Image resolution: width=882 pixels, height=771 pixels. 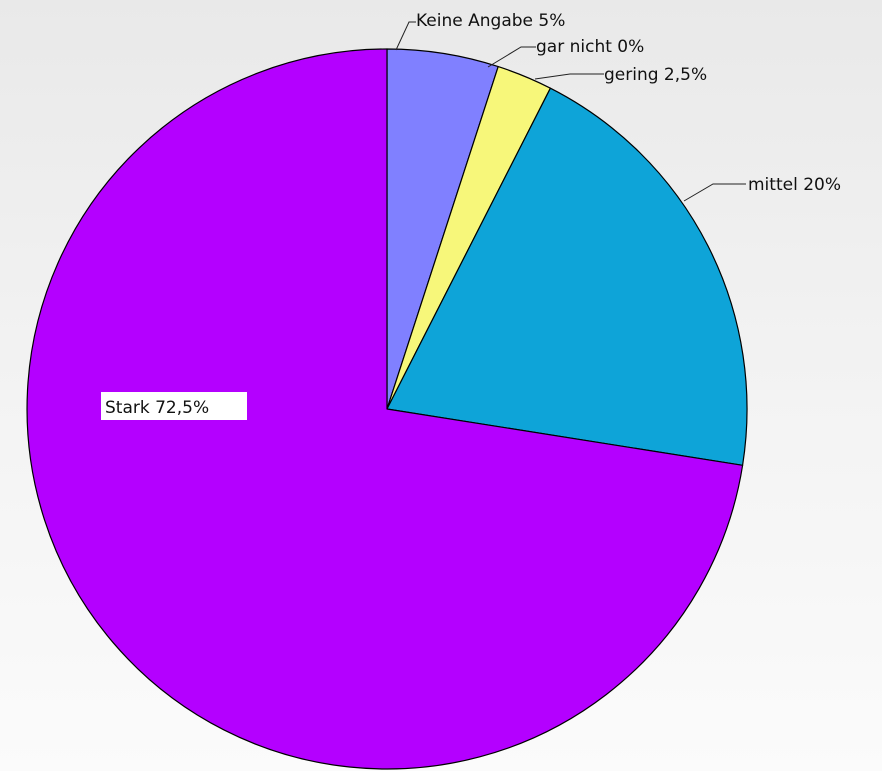 I want to click on label-keine-angabe: Keine Angabe 5%, so click(x=490, y=21).